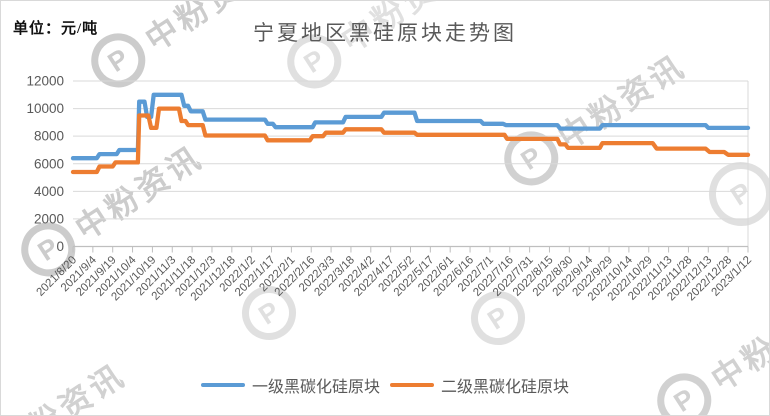 The image size is (770, 416). What do you see at coordinates (49, 136) in the screenshot?
I see `y-axis-label: 8000` at bounding box center [49, 136].